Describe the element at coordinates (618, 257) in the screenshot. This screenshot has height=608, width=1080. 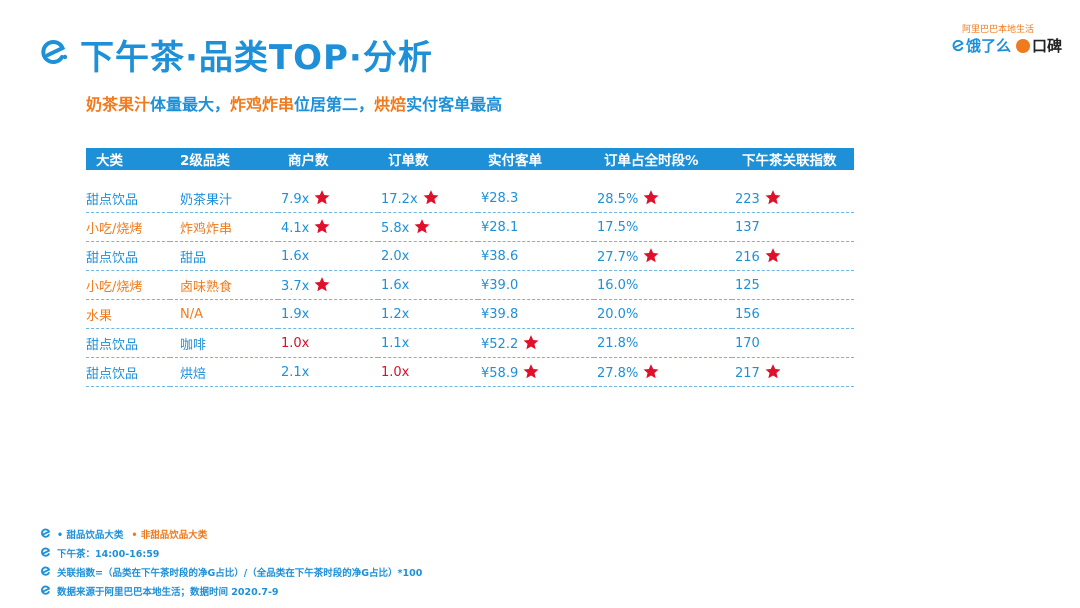
I see `cell-text: 27.7%` at that location.